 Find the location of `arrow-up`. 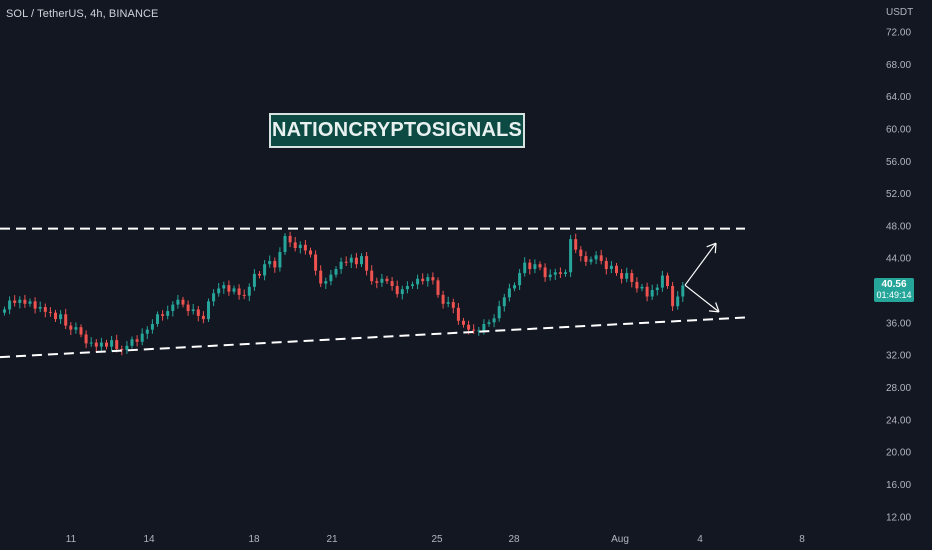

arrow-up is located at coordinates (700, 264).